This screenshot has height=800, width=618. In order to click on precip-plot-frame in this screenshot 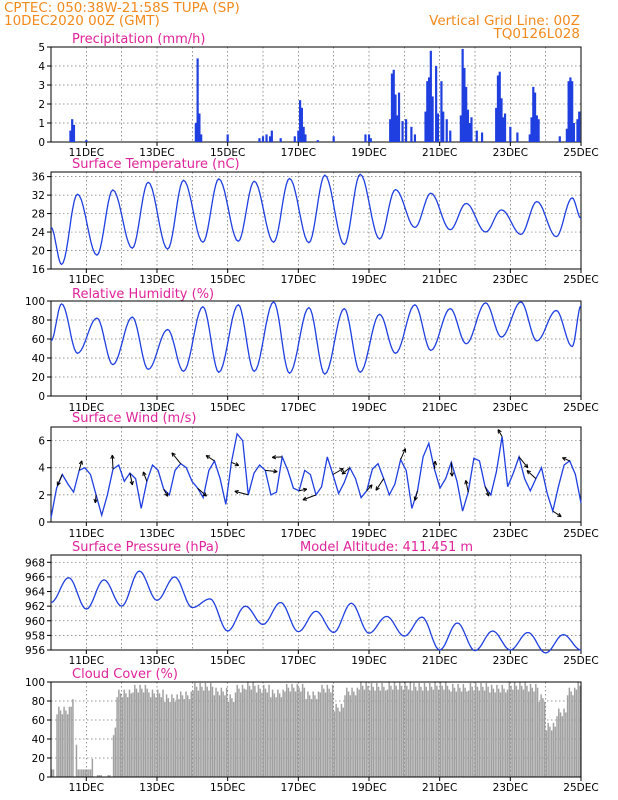, I will do `click(316, 94)`.